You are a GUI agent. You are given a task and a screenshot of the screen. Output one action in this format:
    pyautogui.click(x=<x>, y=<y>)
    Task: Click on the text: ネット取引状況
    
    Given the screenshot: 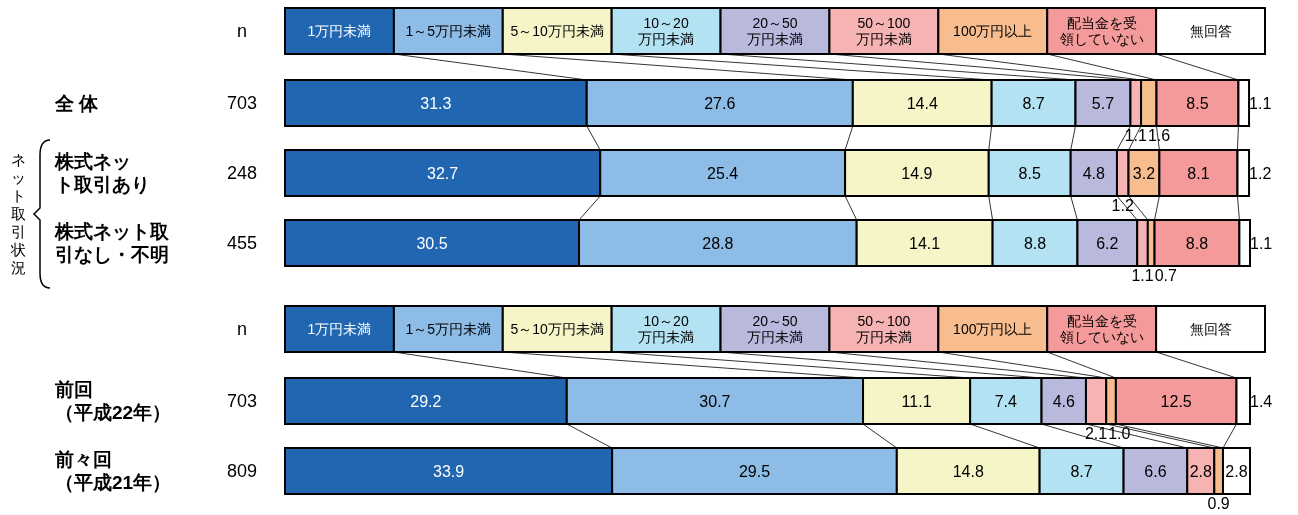 What is the action you would take?
    pyautogui.click(x=17, y=213)
    